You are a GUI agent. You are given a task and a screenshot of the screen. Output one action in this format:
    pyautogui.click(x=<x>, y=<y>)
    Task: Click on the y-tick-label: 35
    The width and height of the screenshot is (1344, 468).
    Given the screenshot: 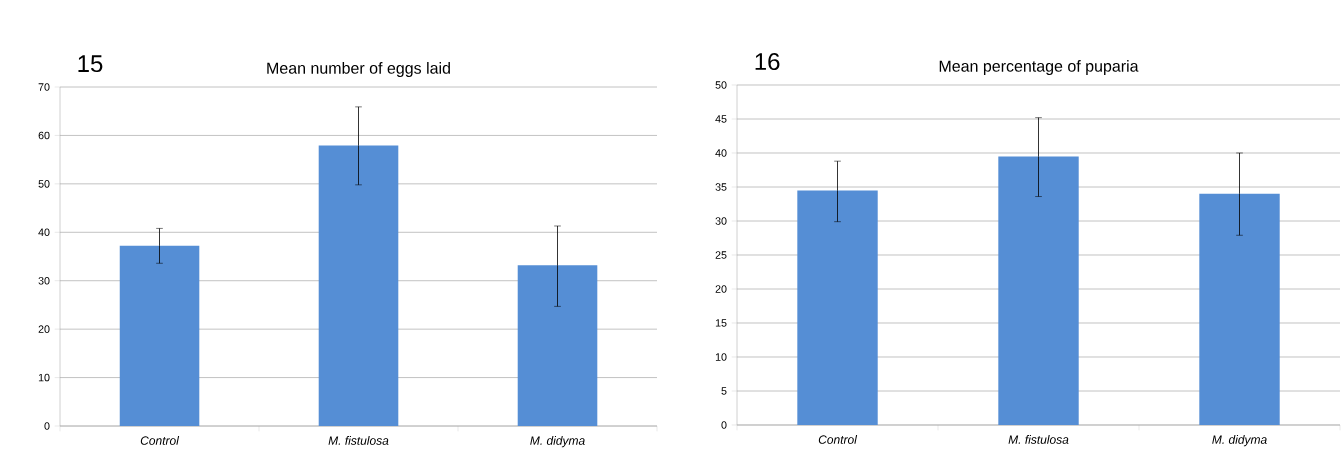 What is the action you would take?
    pyautogui.click(x=721, y=187)
    